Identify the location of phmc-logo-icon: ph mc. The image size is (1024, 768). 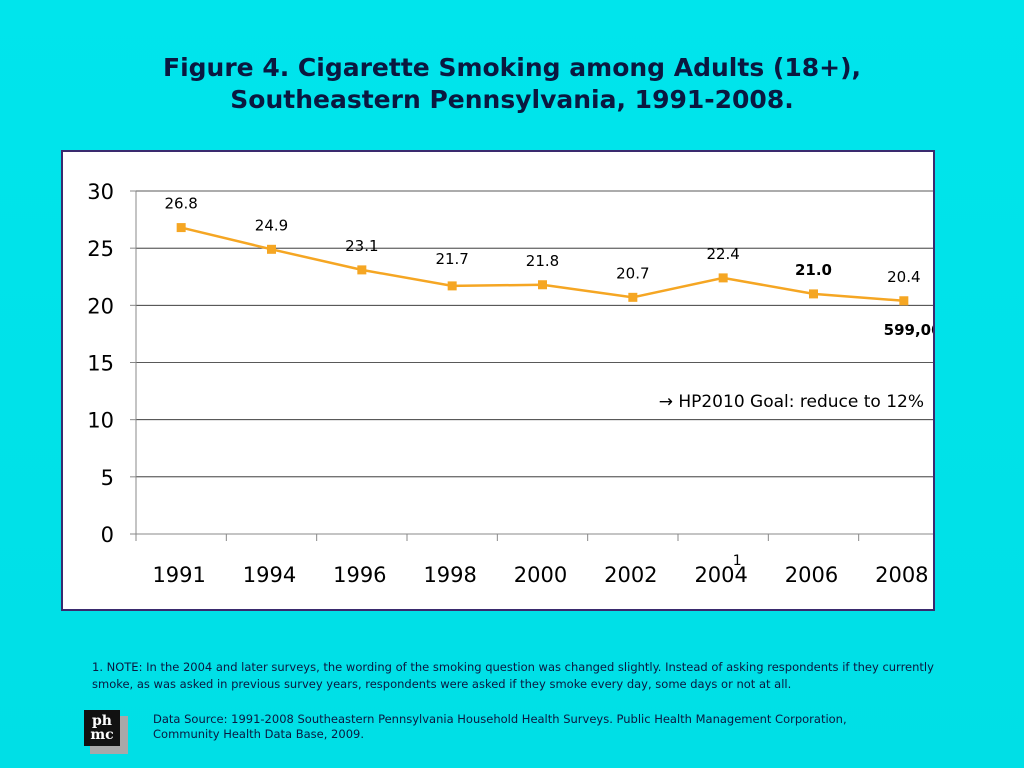
(106, 732).